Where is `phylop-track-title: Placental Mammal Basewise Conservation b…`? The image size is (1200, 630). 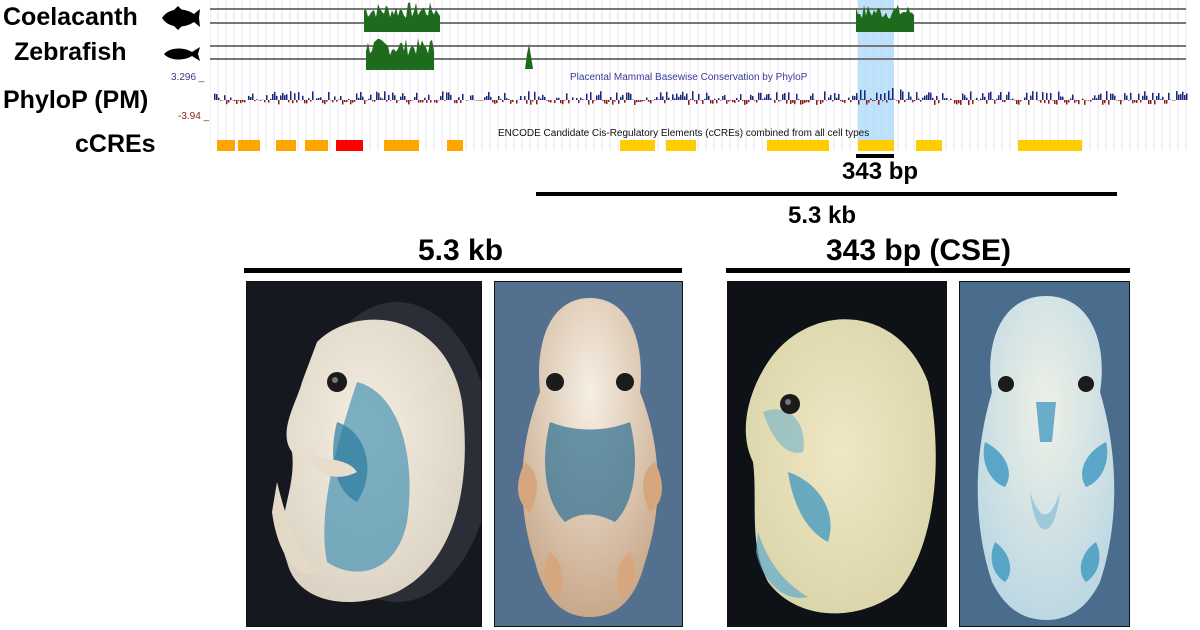 phylop-track-title: Placental Mammal Basewise Conservation b… is located at coordinates (689, 77).